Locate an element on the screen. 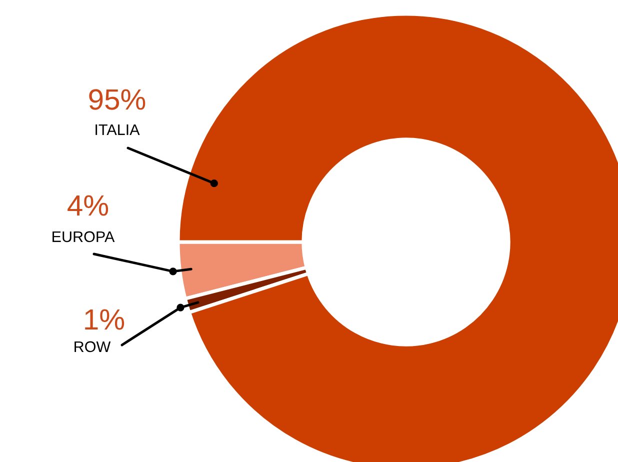  data-label: 95% is located at coordinates (117, 99).